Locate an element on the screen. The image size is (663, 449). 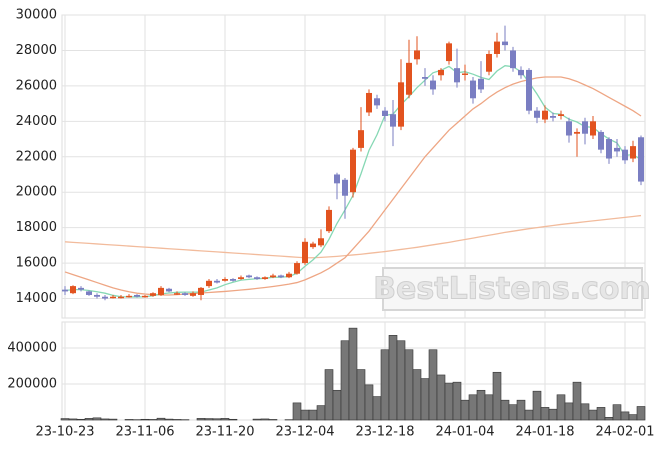
y-tick-label: 26000 is located at coordinates (36, 85).